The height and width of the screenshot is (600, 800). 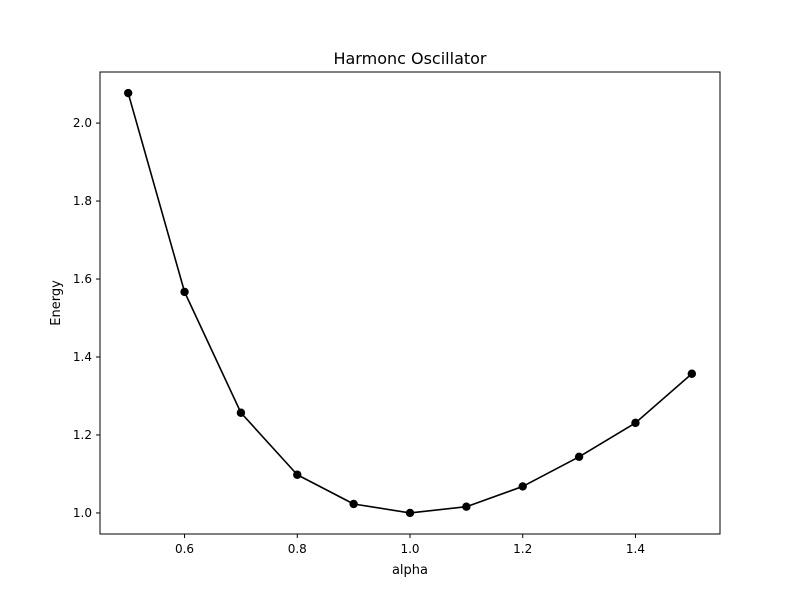 I want to click on y-tick-label: 1.6, so click(x=82, y=279).